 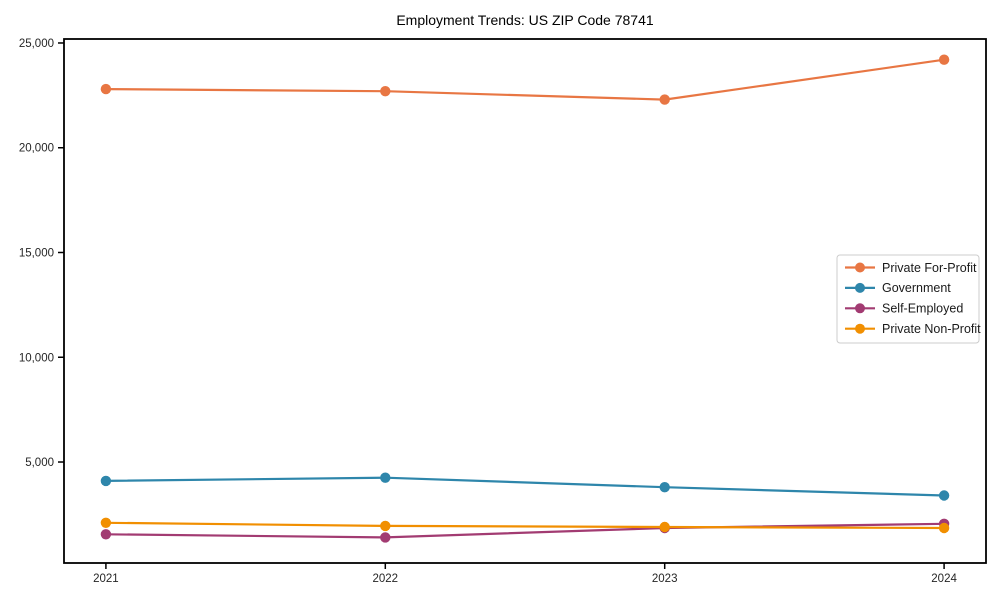 I want to click on legend-item-label: Government, so click(x=916, y=288).